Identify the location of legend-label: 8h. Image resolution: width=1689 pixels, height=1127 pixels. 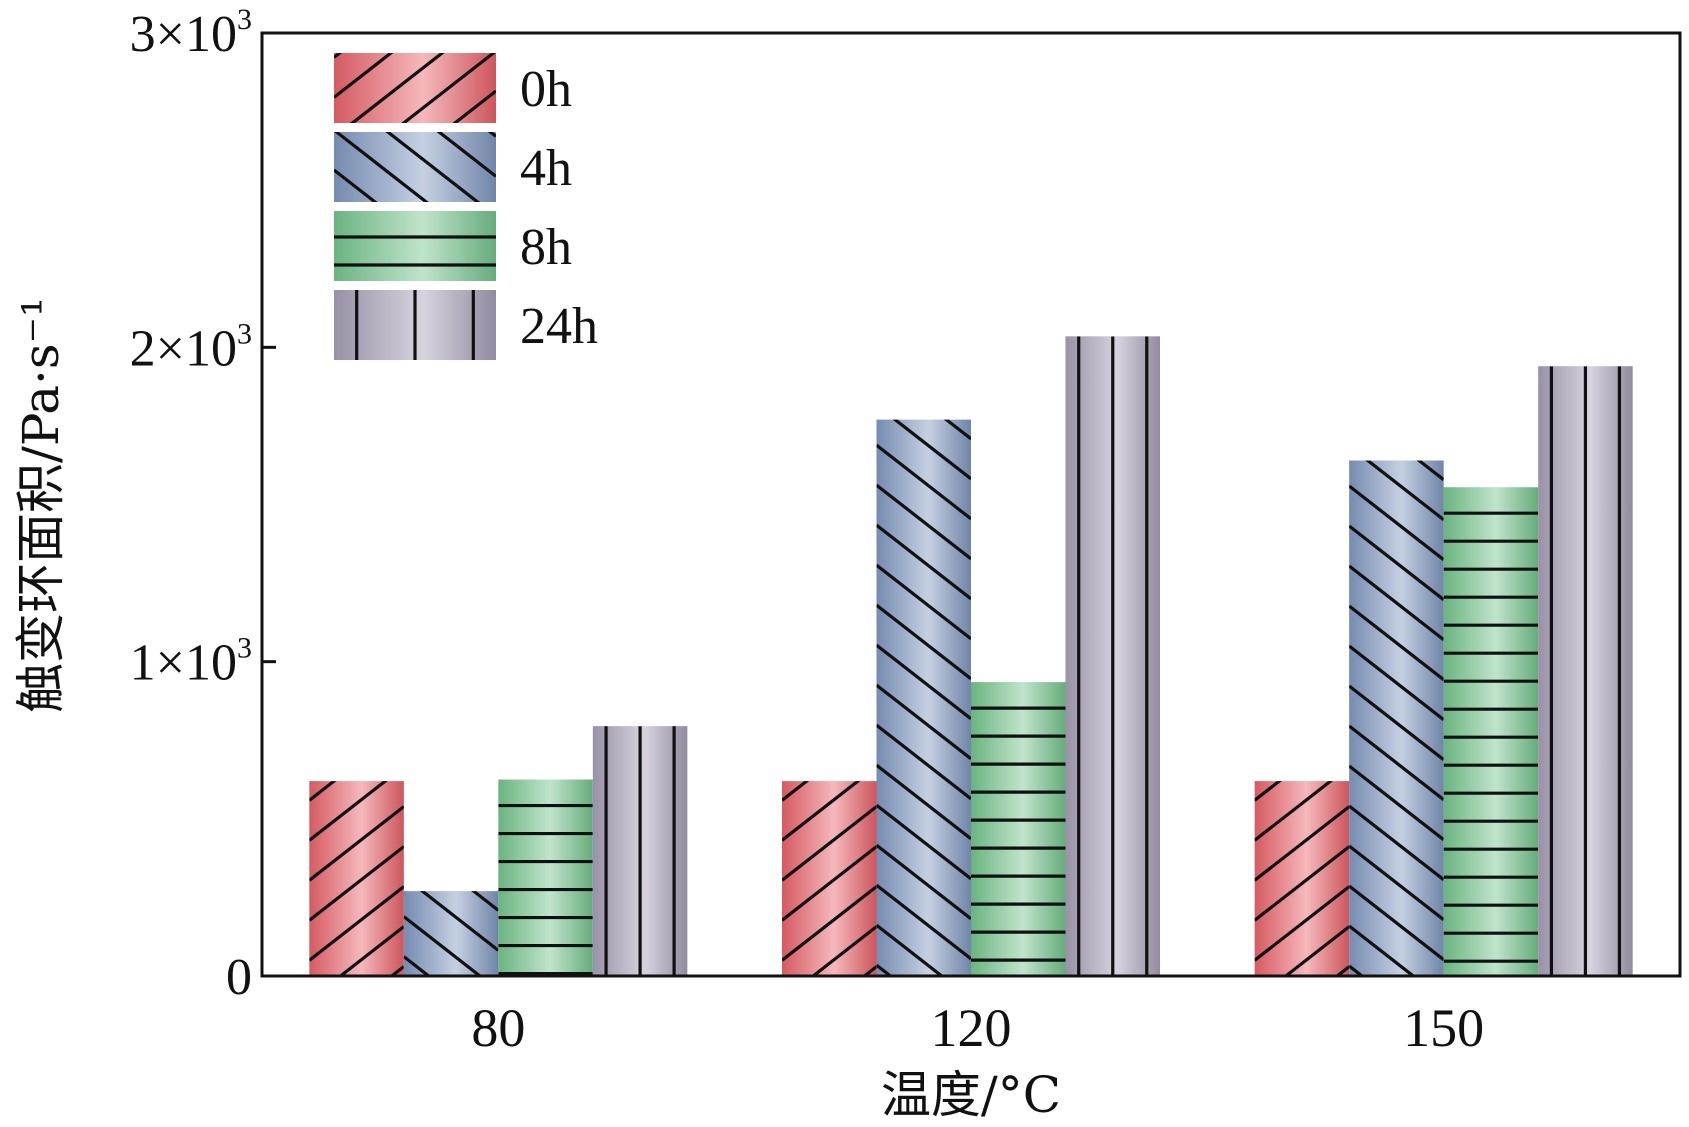
(546, 247).